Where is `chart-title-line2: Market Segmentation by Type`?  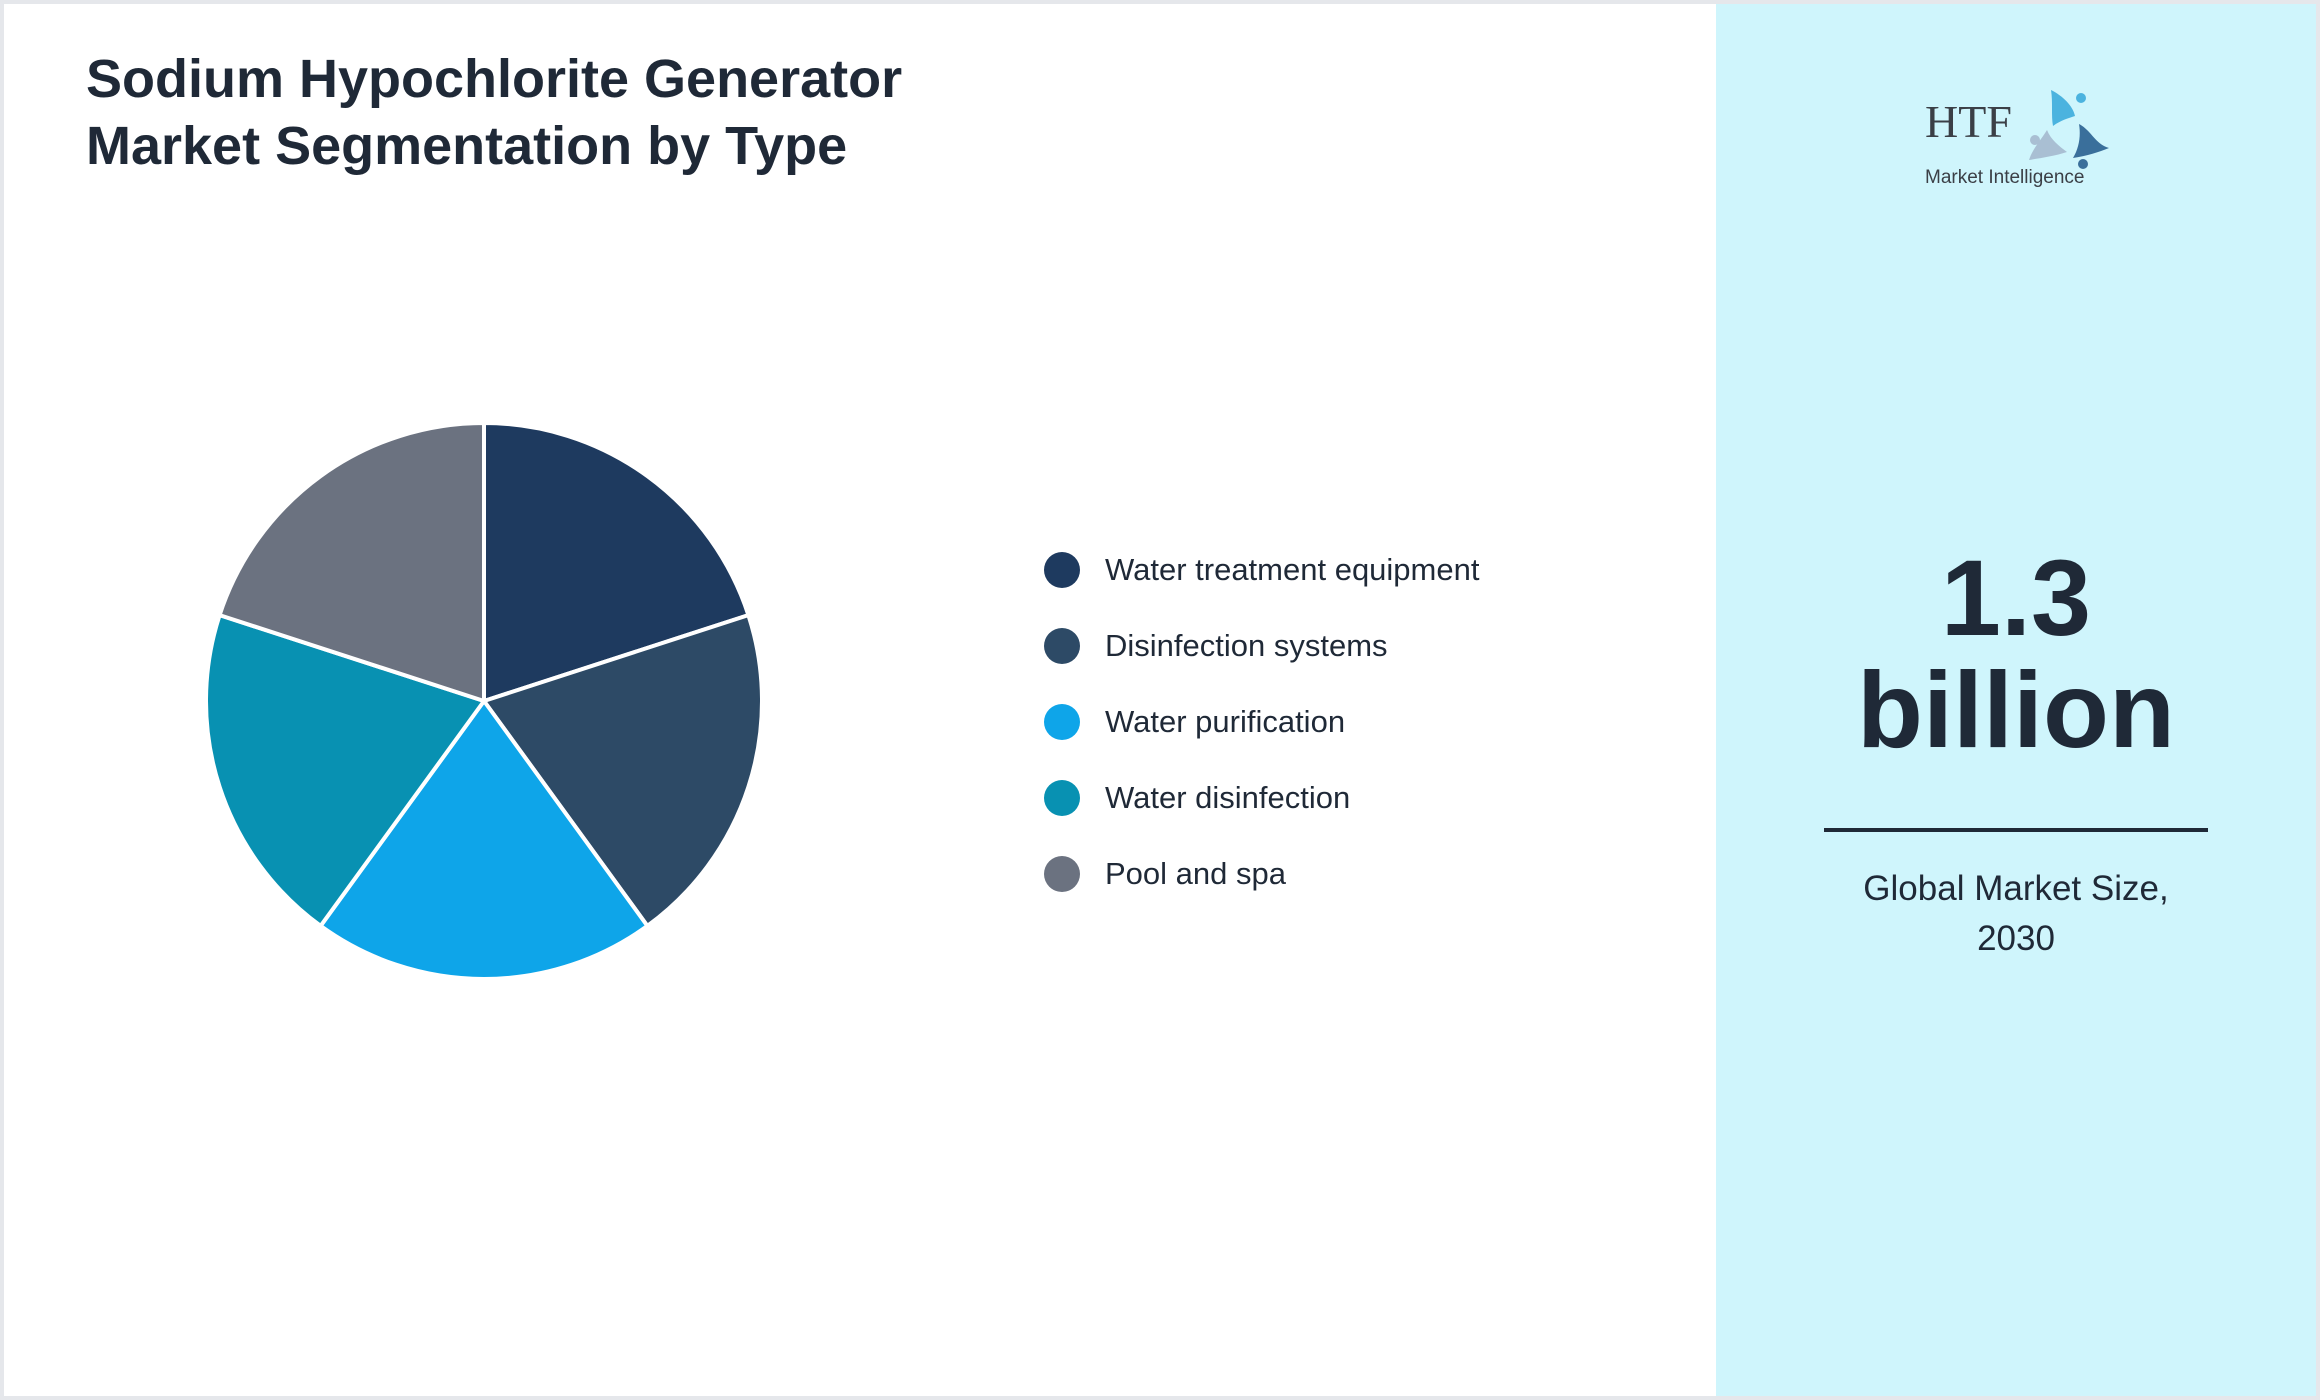
chart-title-line2: Market Segmentation by Type is located at coordinates (467, 146).